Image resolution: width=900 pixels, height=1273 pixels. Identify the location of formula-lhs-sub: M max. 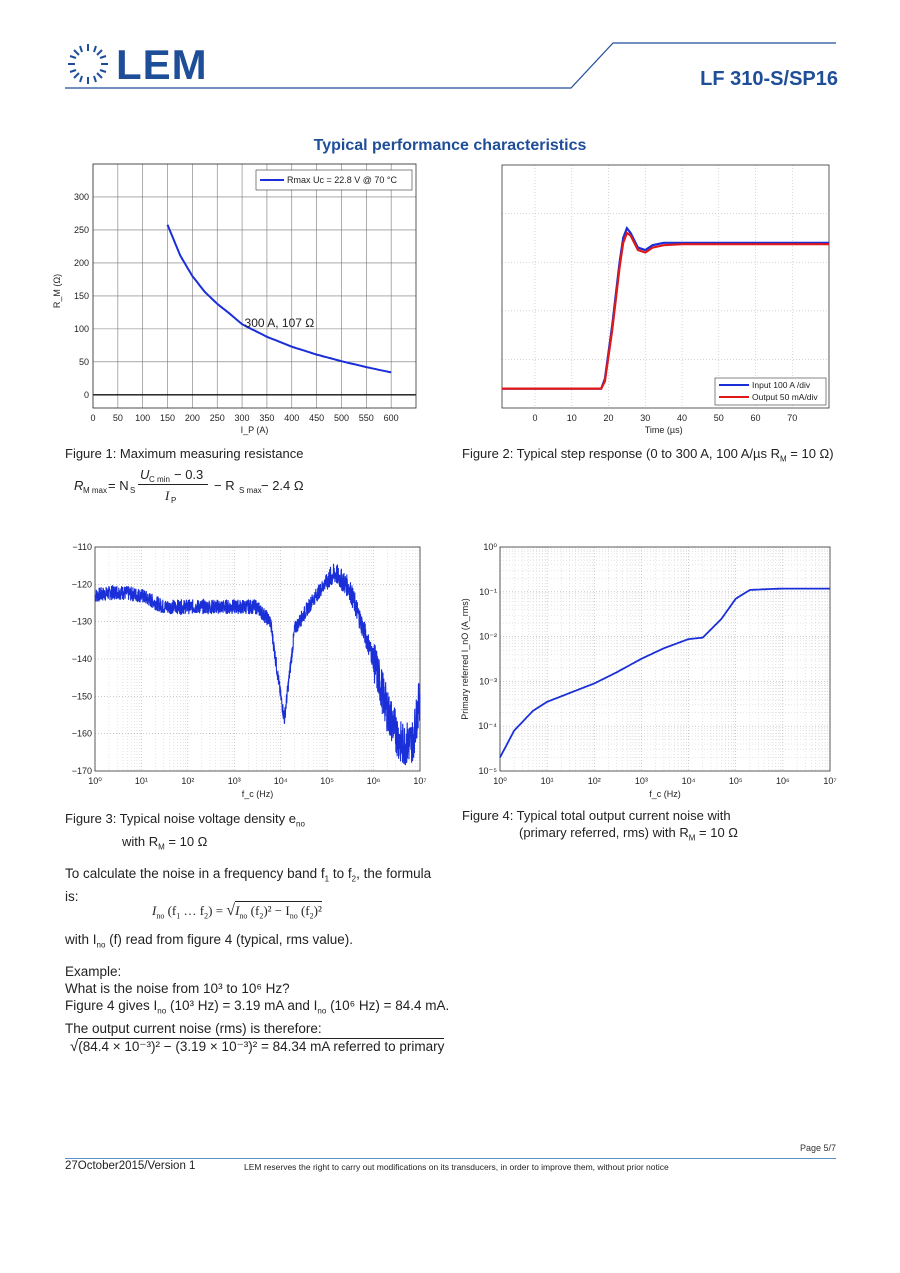
(95, 490).